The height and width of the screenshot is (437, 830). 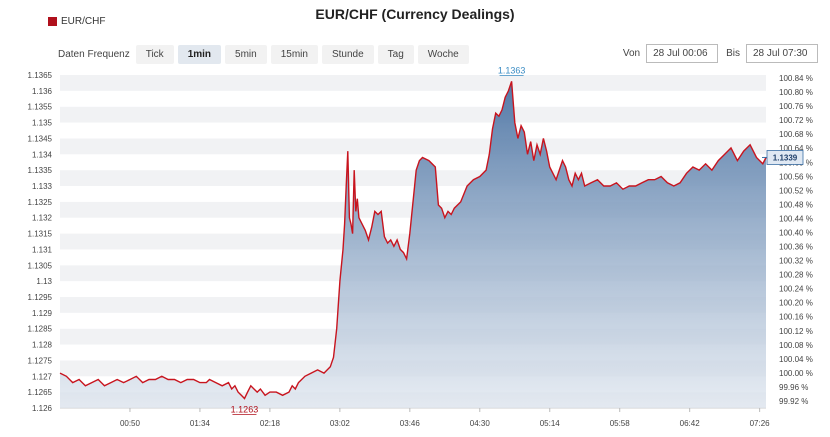 I want to click on x-tick-label: 05:14, so click(x=550, y=423).